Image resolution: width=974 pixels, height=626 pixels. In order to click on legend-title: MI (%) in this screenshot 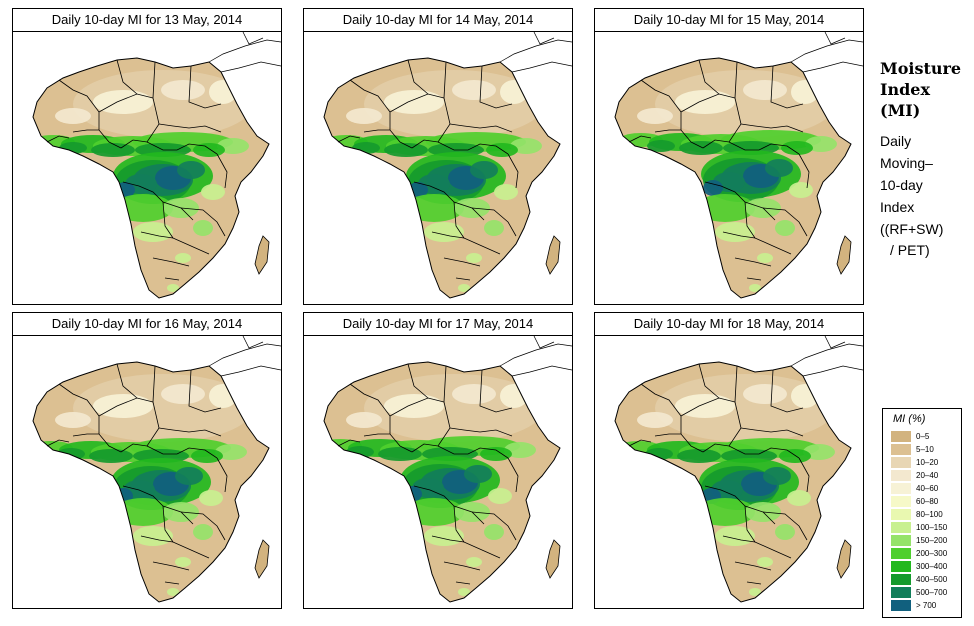, I will do `click(909, 419)`.